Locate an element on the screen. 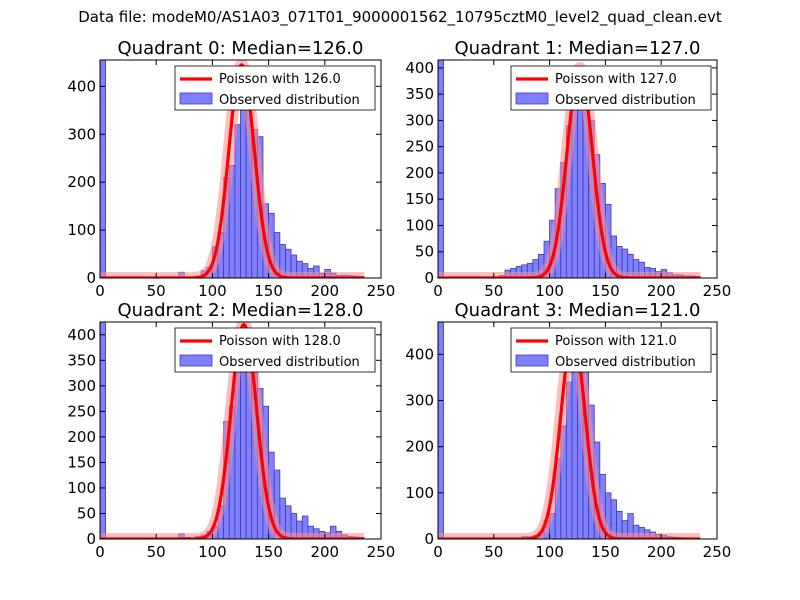 Image resolution: width=800 pixels, height=600 pixels. legend: Poisson with 126.0 Observed distribution is located at coordinates (275, 88).